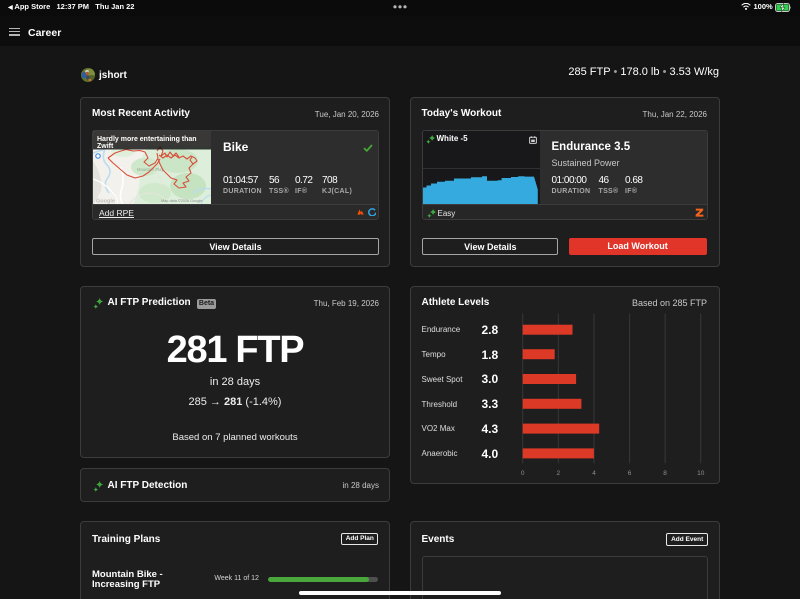 This screenshot has width=800, height=599. Describe the element at coordinates (558, 473) in the screenshot. I see `svg-text: 2` at that location.